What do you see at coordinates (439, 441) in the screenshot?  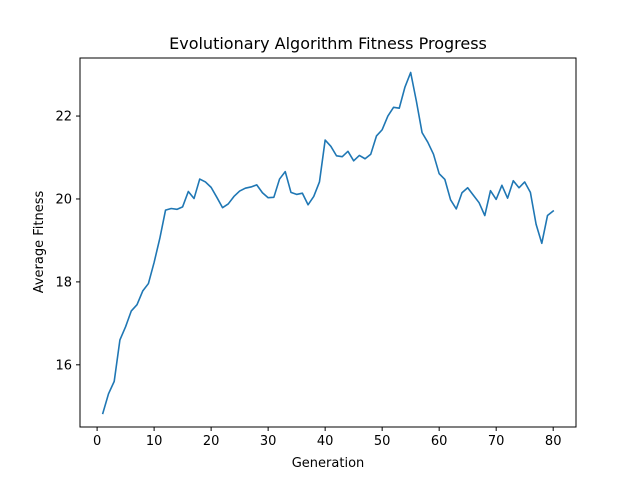 I see `x-tick-label: 60` at bounding box center [439, 441].